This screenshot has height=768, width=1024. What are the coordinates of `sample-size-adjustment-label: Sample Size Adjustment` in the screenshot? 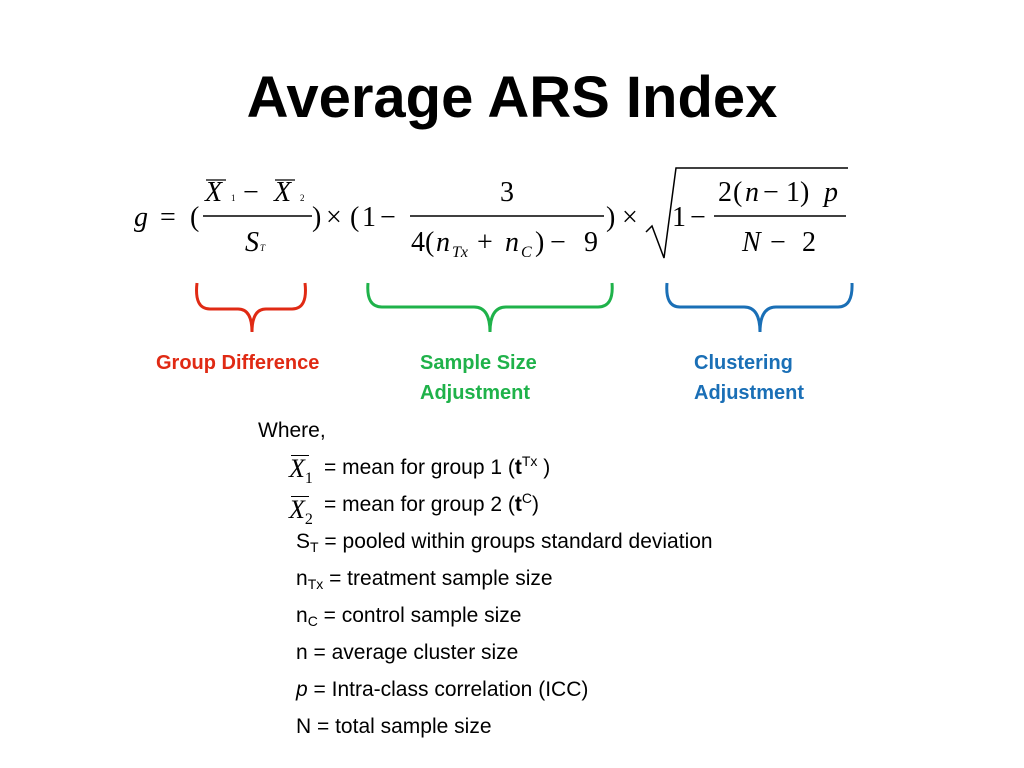 It's located at (478, 378).